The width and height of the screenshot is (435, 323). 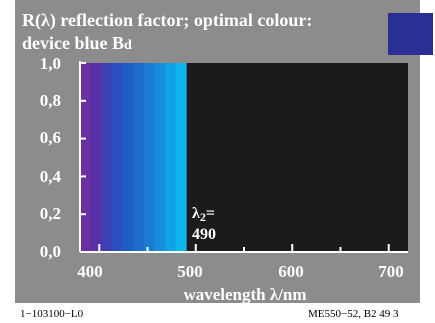 I want to click on y-tick-label: 0,8, so click(x=50, y=100).